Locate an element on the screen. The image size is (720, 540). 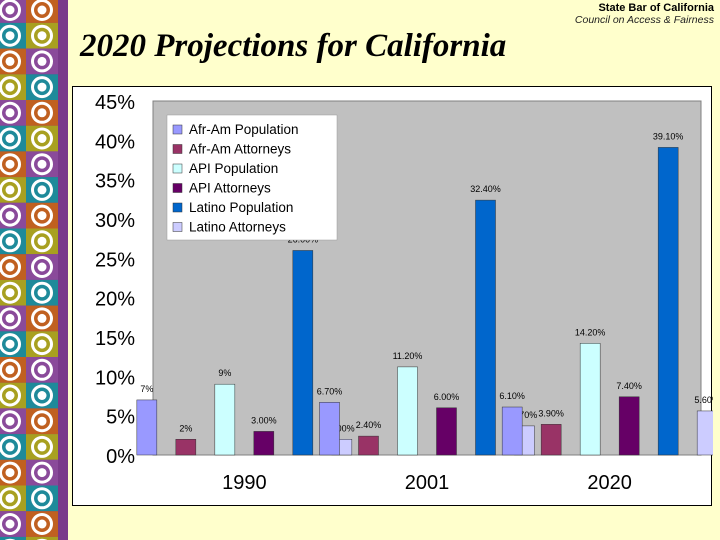
legend-label: Latino Population is located at coordinates (241, 207).